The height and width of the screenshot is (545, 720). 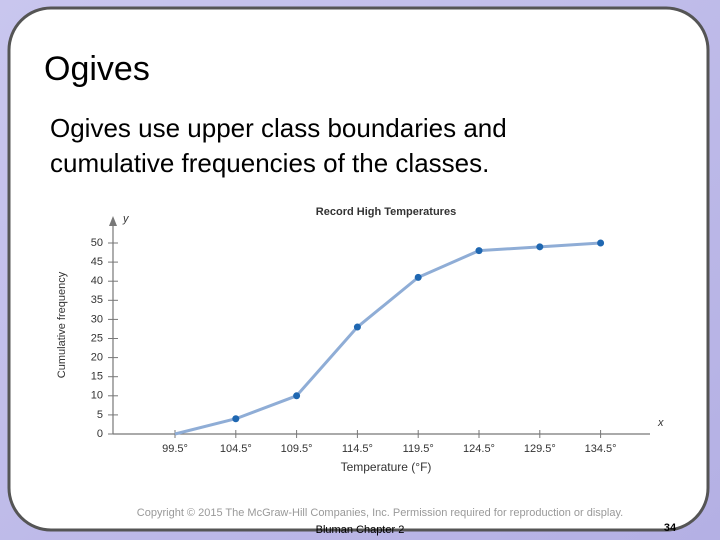 What do you see at coordinates (97, 319) in the screenshot?
I see `y-tick-label: 30` at bounding box center [97, 319].